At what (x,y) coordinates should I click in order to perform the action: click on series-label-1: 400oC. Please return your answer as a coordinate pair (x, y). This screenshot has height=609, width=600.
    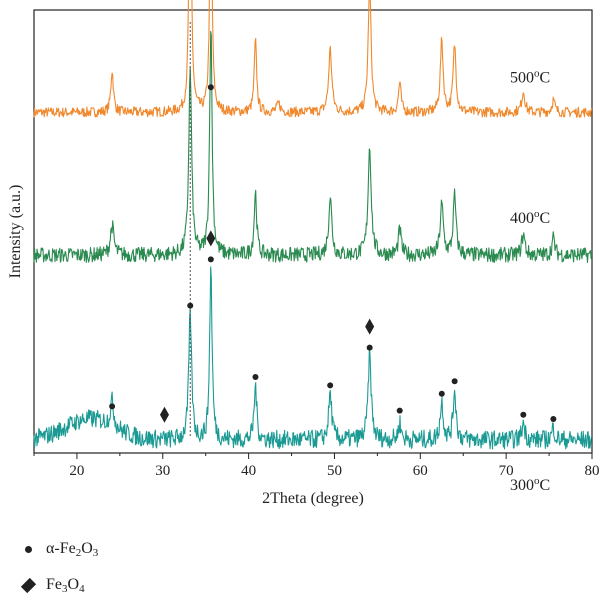
    Looking at the image, I should click on (530, 217).